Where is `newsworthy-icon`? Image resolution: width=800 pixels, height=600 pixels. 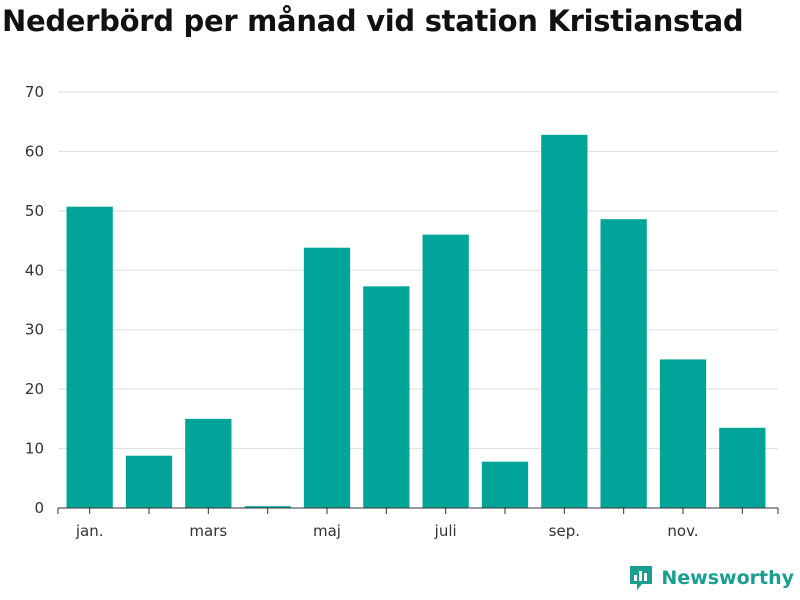 newsworthy-icon is located at coordinates (641, 578).